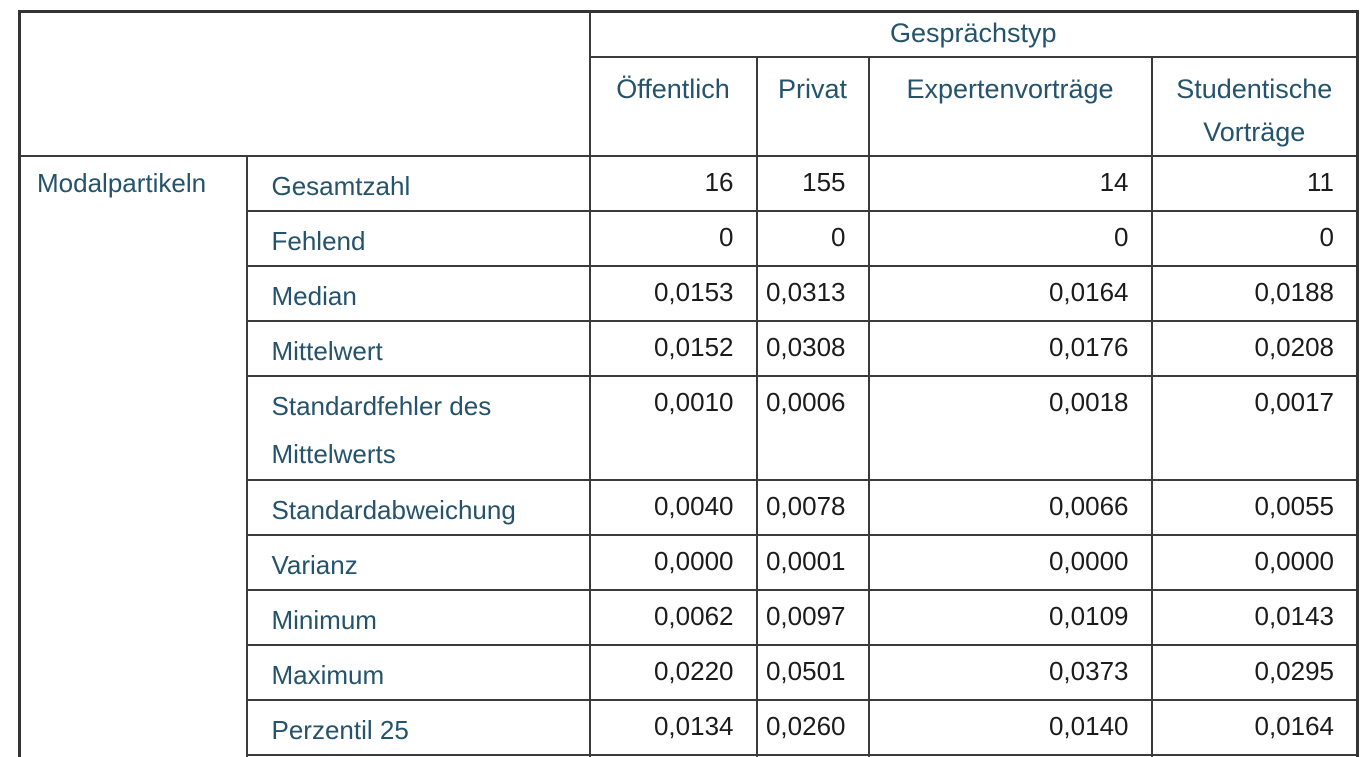  I want to click on stat-label-cell: Perzentil 75, so click(418, 755).